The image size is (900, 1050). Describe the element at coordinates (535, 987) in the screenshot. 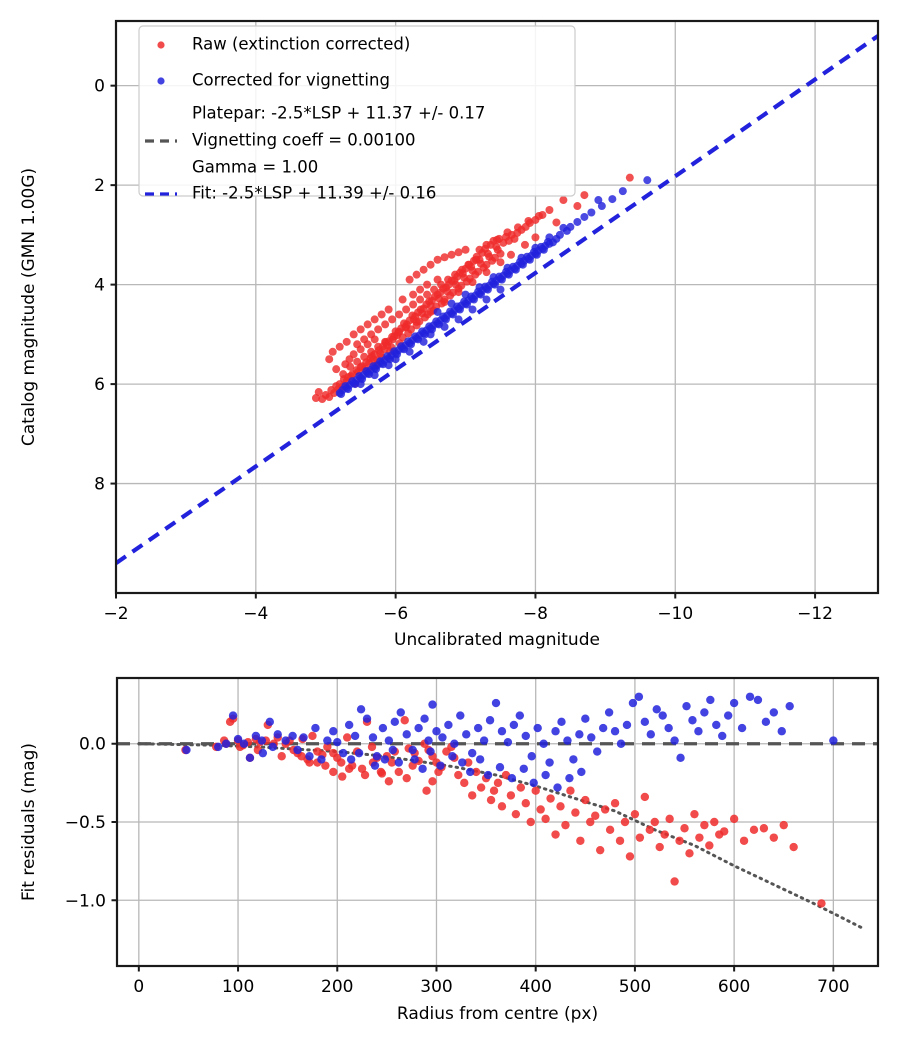

I see `x-tick-label: 400` at that location.